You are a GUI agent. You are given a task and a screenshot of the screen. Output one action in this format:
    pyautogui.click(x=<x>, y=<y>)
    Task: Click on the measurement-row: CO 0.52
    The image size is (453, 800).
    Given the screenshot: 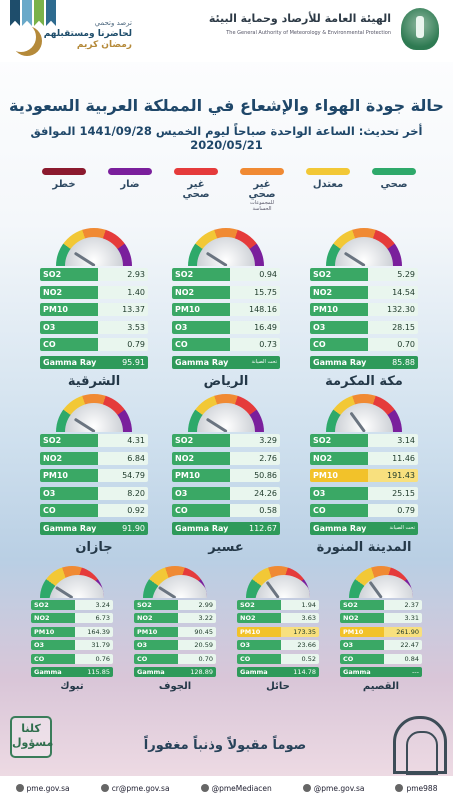 What is the action you would take?
    pyautogui.click(x=278, y=658)
    